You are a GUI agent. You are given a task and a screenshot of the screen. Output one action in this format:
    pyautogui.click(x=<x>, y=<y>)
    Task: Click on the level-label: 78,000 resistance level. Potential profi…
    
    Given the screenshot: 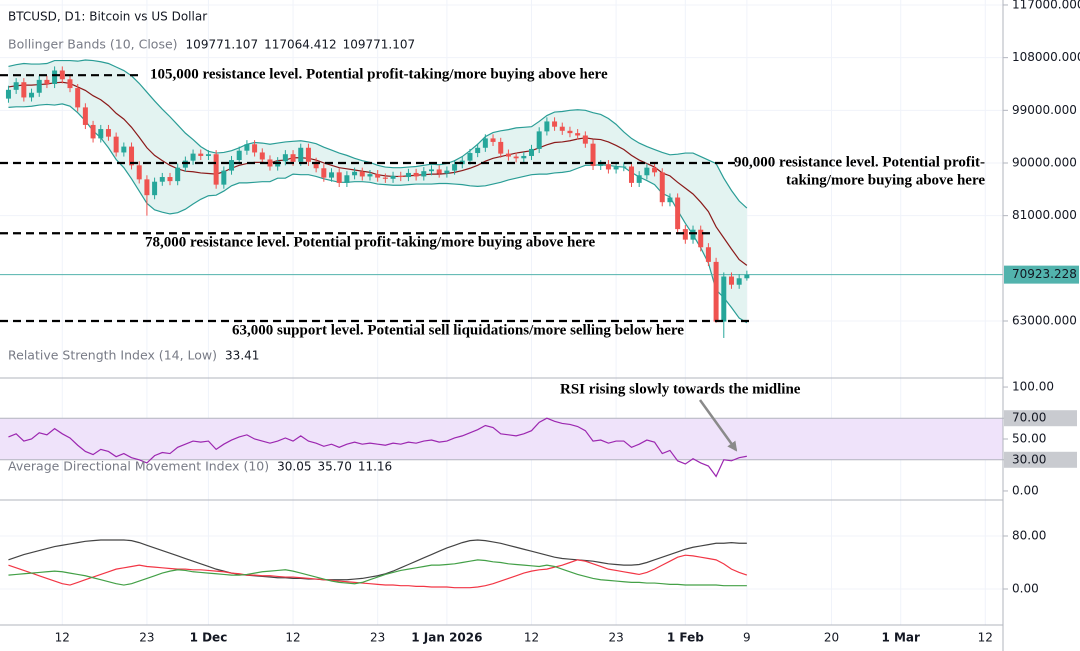 What is the action you would take?
    pyautogui.click(x=370, y=243)
    